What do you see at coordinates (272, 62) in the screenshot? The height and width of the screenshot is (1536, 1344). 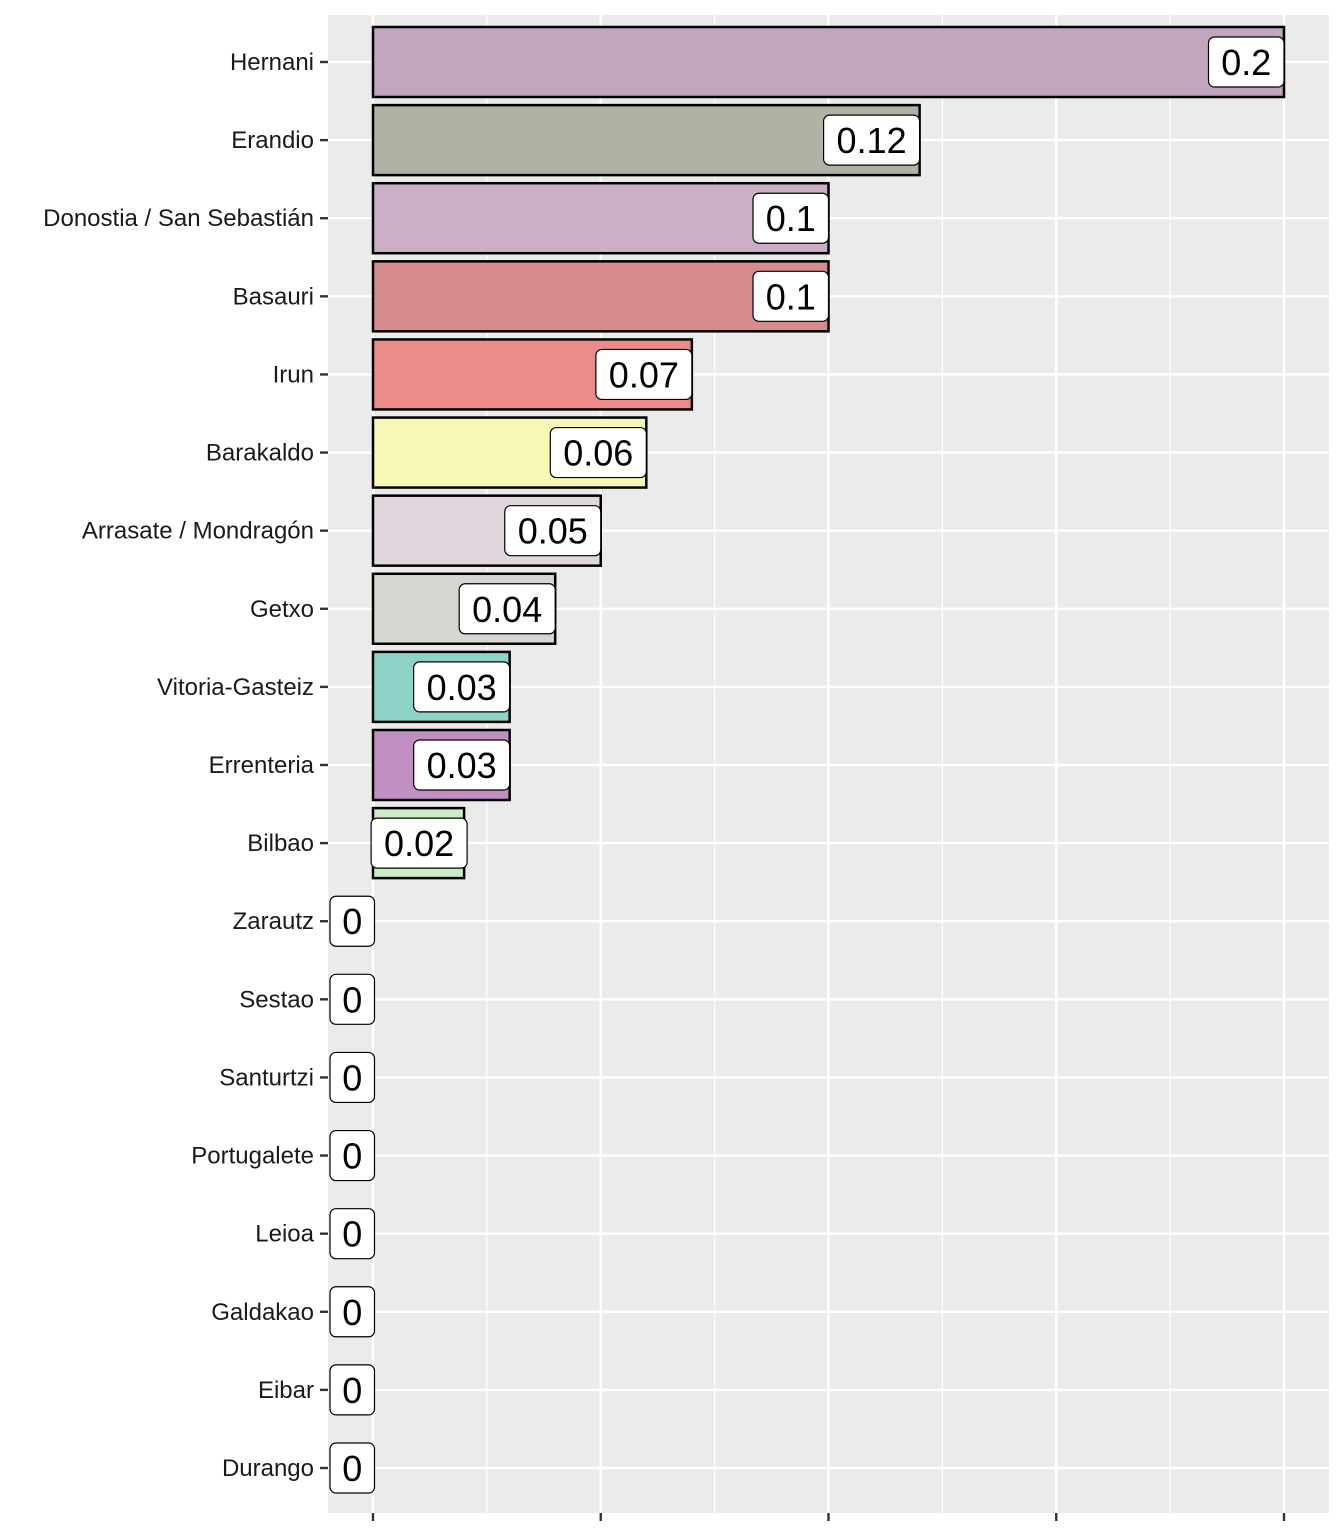 I see `y-tick-label: Hernani` at bounding box center [272, 62].